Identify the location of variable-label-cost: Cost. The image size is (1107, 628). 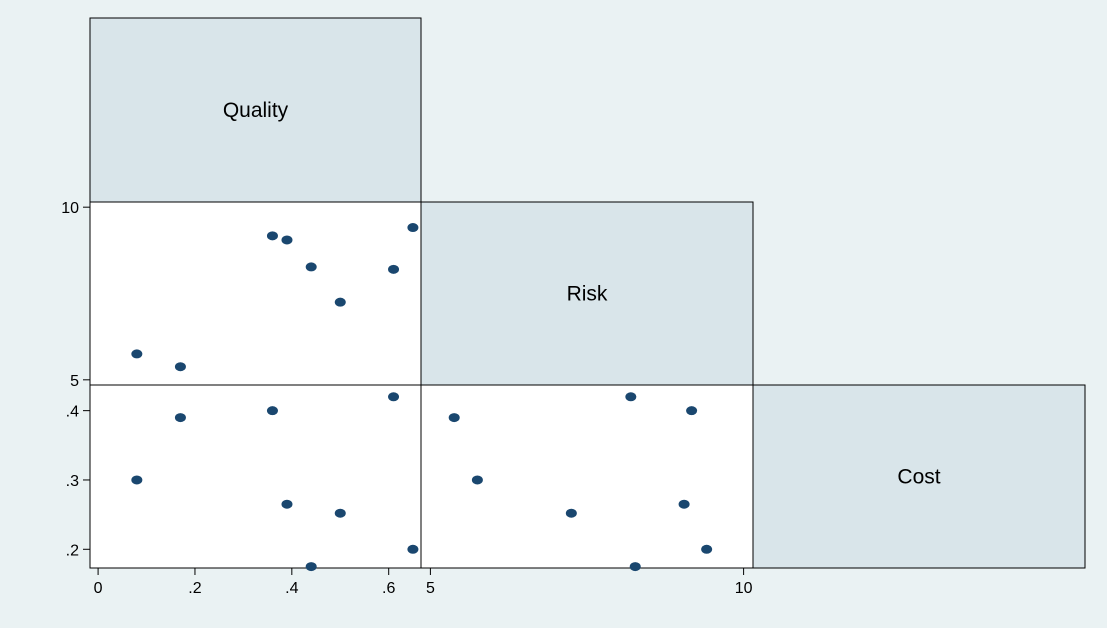
(918, 477).